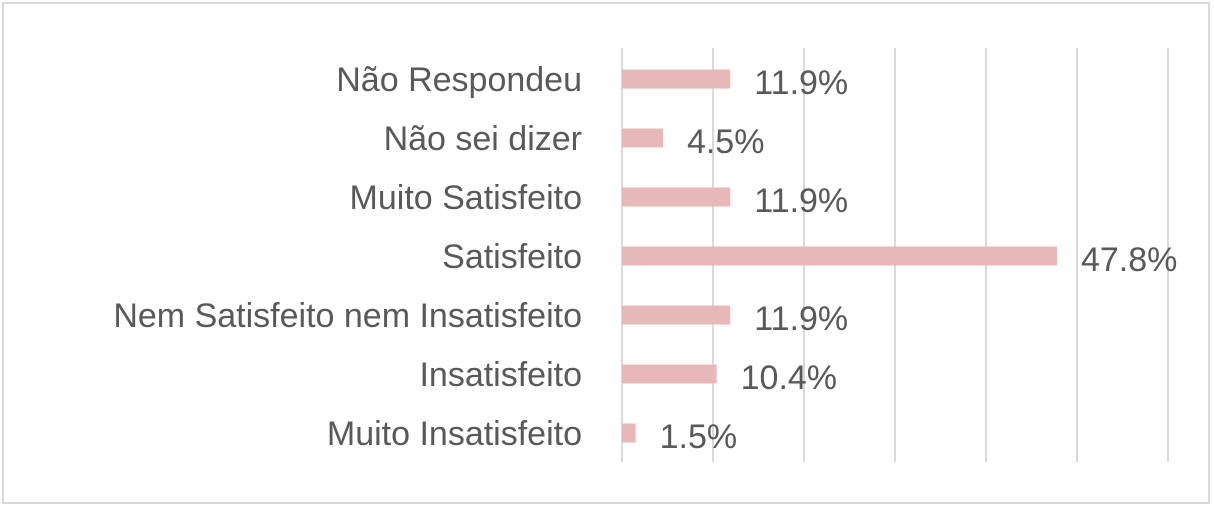 This screenshot has width=1214, height=508. I want to click on data-label: 10.4%, so click(789, 378).